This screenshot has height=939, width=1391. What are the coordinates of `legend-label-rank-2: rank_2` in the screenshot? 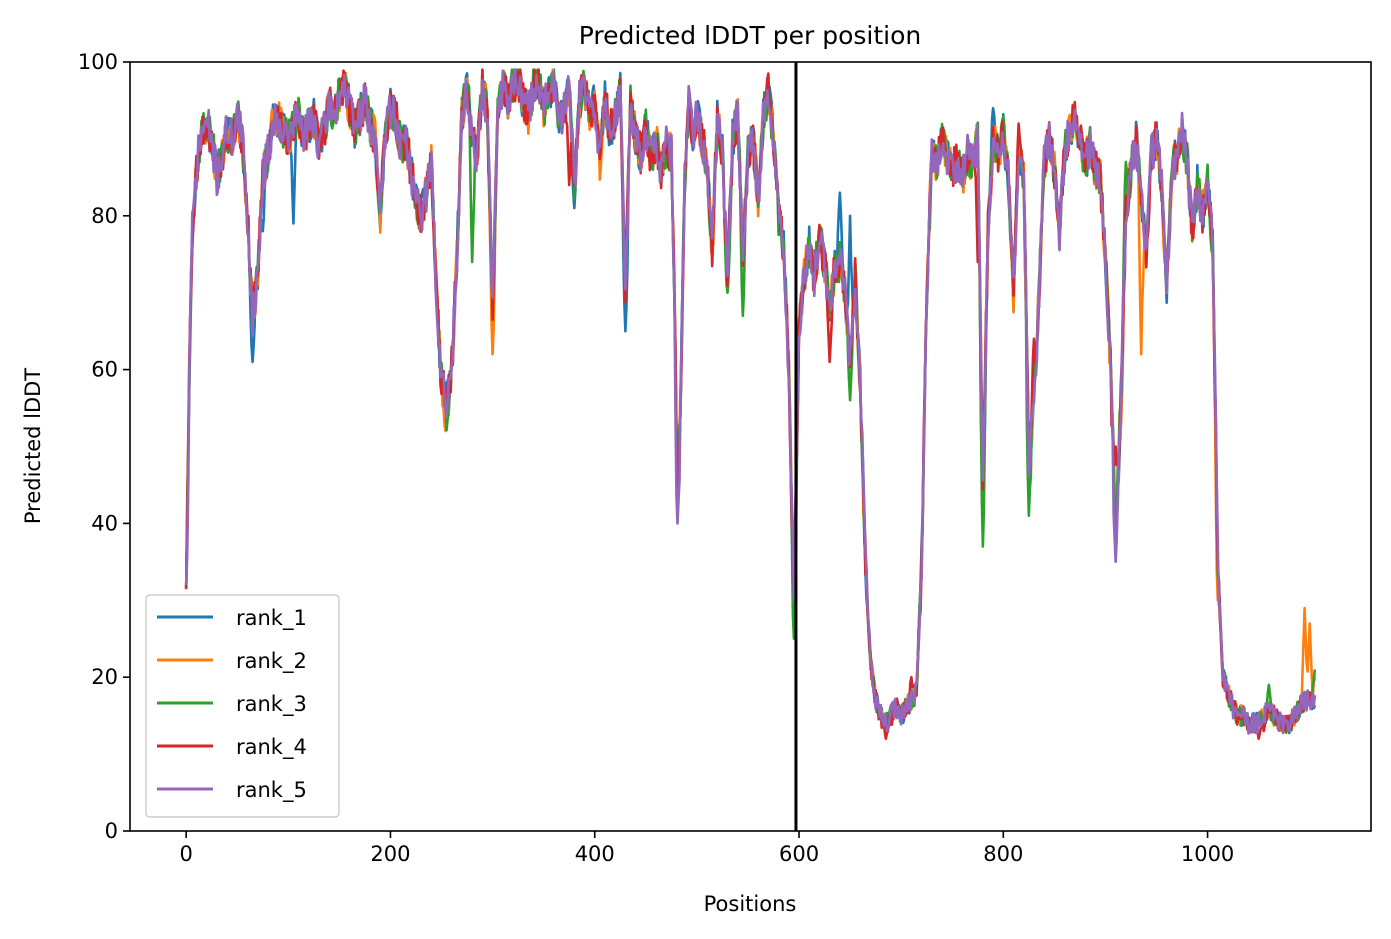 It's located at (271, 661).